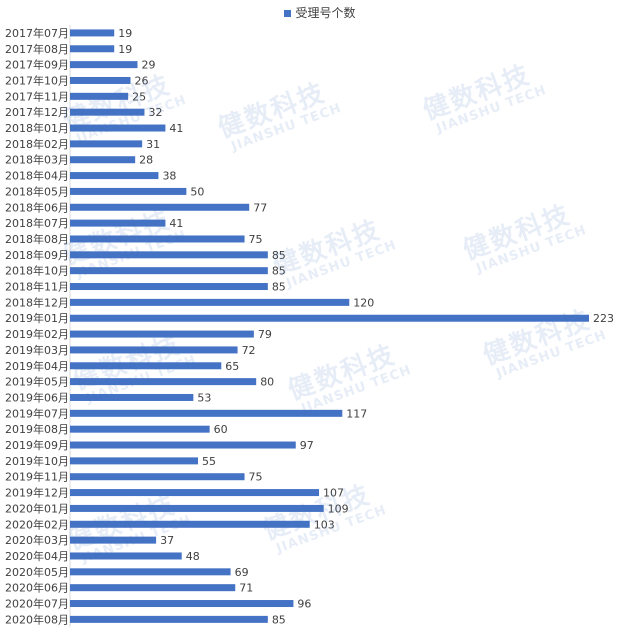 The image size is (640, 632). Describe the element at coordinates (221, 429) in the screenshot. I see `data-label: 60` at that location.